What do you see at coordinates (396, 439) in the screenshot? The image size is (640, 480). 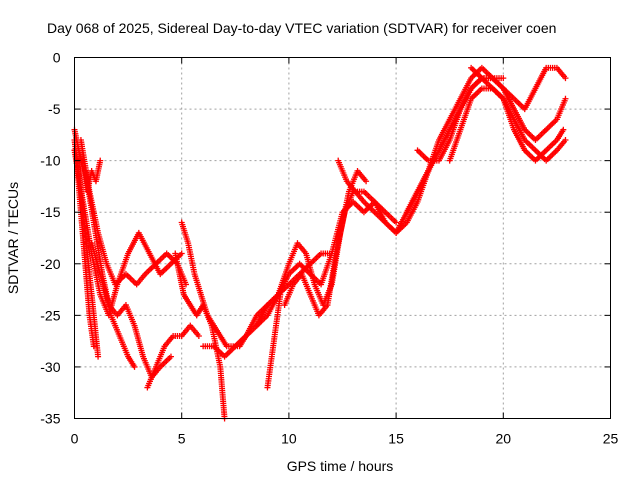 I see `x-tick-label: 15` at bounding box center [396, 439].